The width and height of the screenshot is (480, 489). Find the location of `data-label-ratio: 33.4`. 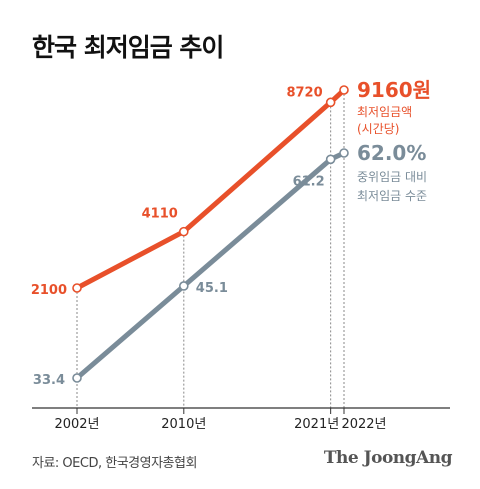

data-label-ratio: 33.4 is located at coordinates (49, 380).